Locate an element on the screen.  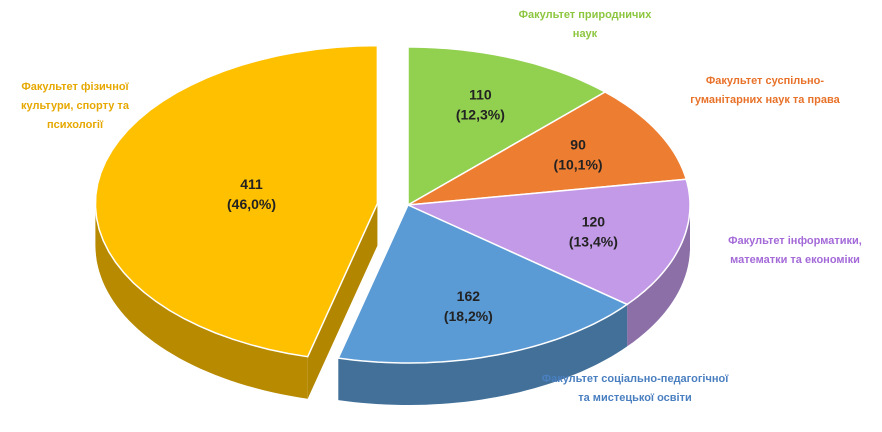
value-label: 162 is located at coordinates (469, 296).